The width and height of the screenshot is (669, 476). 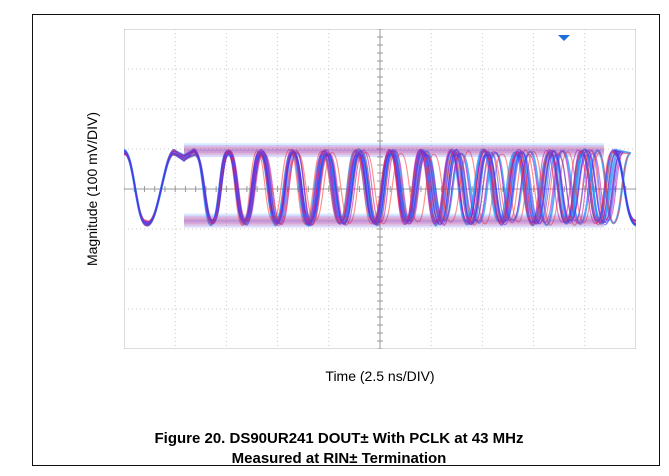 What do you see at coordinates (339, 458) in the screenshot?
I see `figure-caption-subtitle: Measured at RIN± Termination` at bounding box center [339, 458].